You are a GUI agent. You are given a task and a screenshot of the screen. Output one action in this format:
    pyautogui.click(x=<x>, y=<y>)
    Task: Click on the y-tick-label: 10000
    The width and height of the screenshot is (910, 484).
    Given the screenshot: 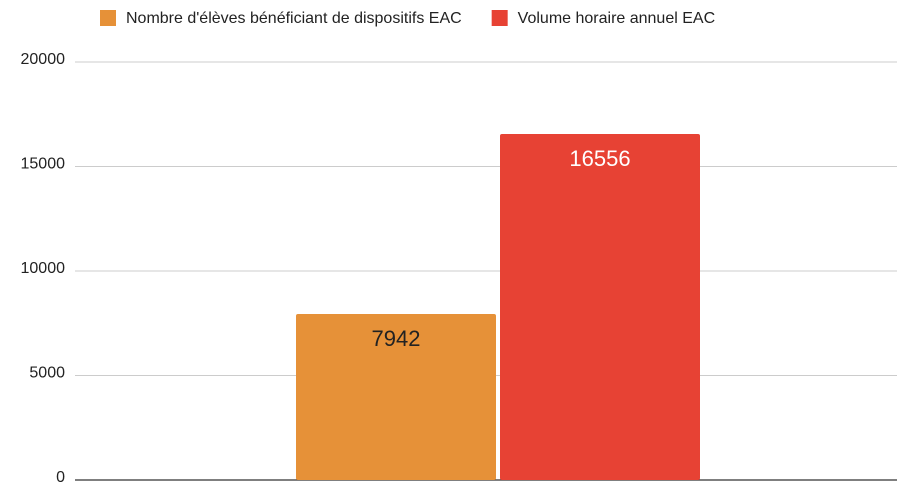 What is the action you would take?
    pyautogui.click(x=43, y=268)
    